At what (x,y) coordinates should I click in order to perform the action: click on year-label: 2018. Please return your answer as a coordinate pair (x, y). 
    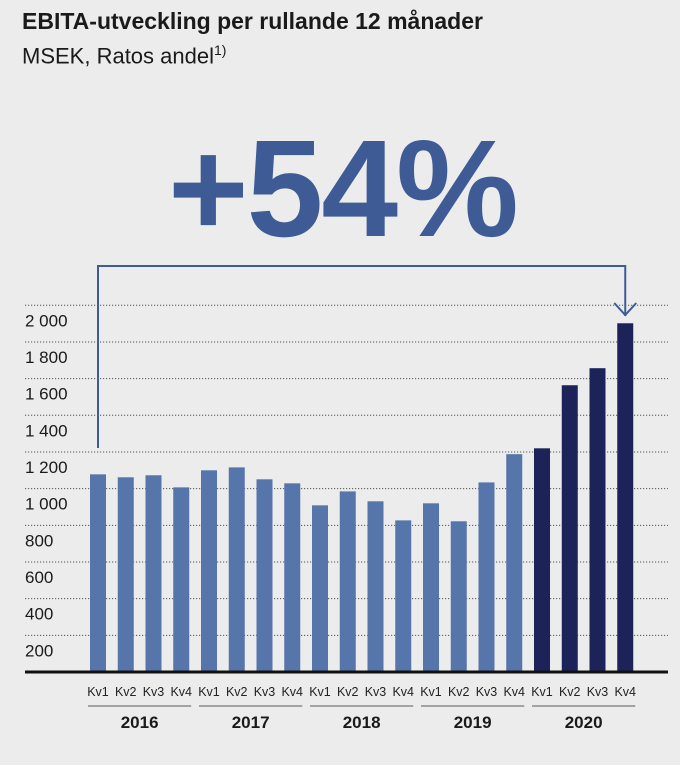
    Looking at the image, I should click on (362, 722).